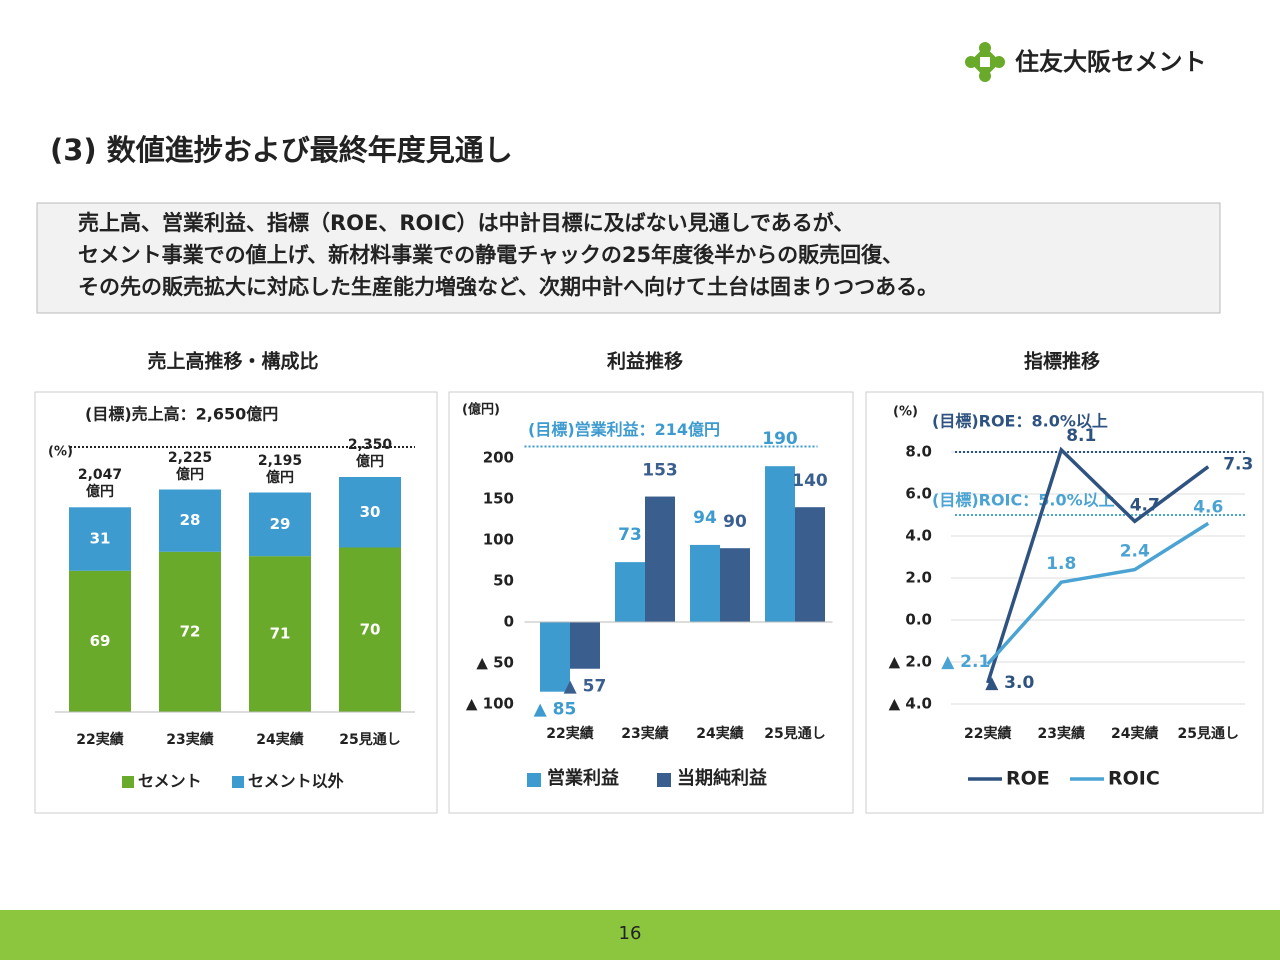 The height and width of the screenshot is (960, 1280). I want to click on bar-value-label: ▲ 85, so click(555, 710).